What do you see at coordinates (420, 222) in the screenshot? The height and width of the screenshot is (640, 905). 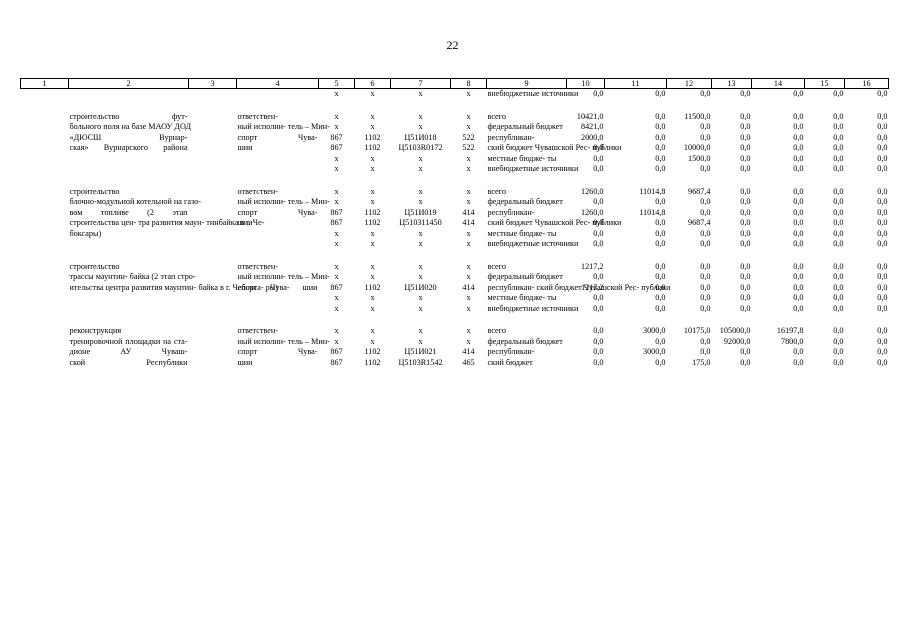 I see `cell-col7: Ц510311450` at bounding box center [420, 222].